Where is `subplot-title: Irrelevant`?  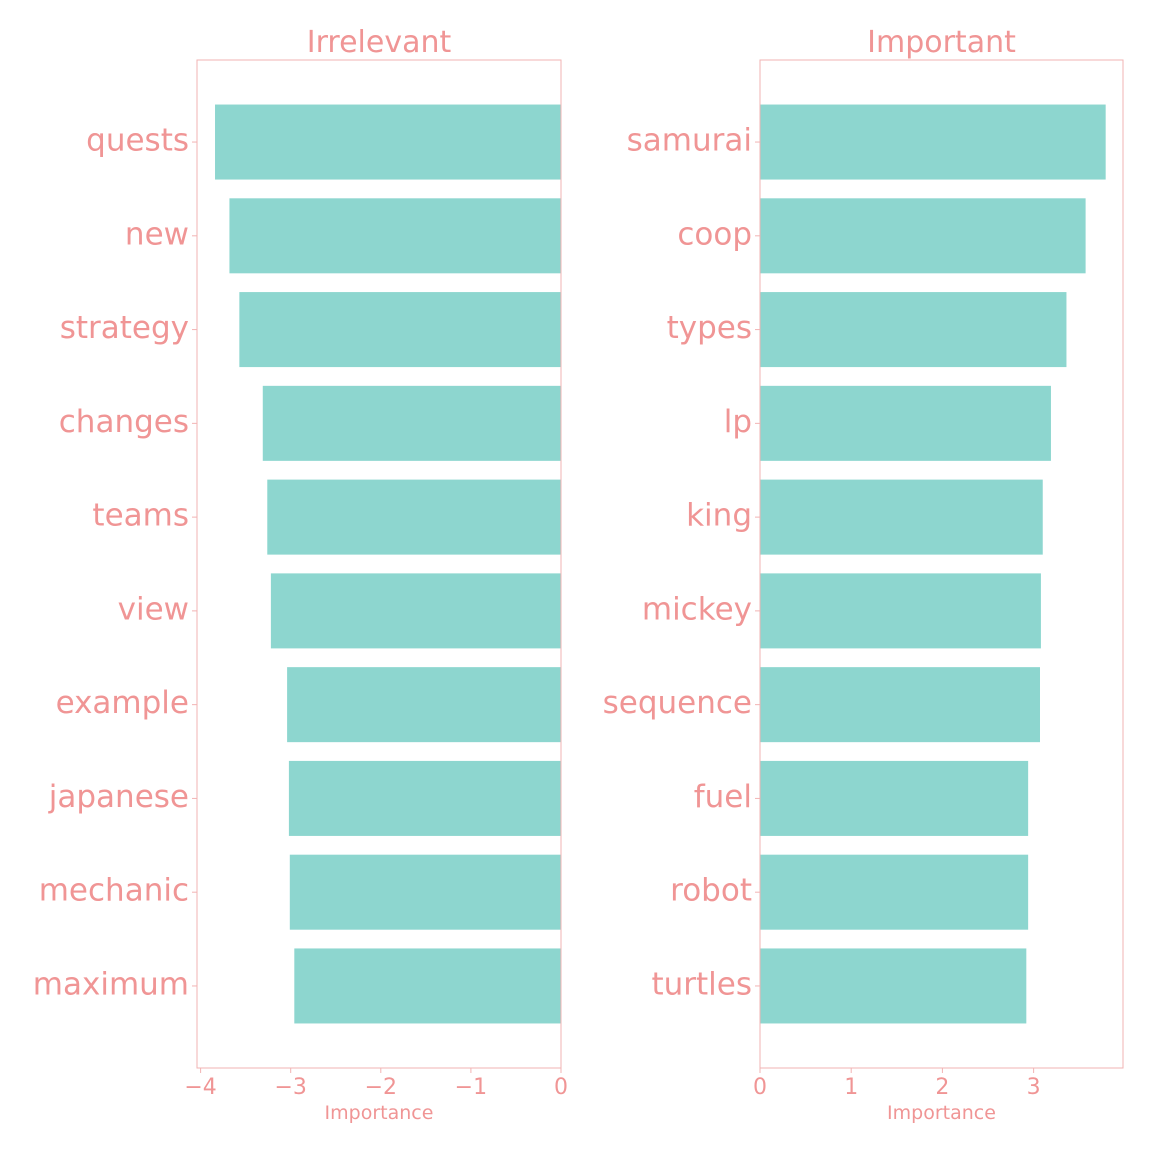 subplot-title: Irrelevant is located at coordinates (379, 42).